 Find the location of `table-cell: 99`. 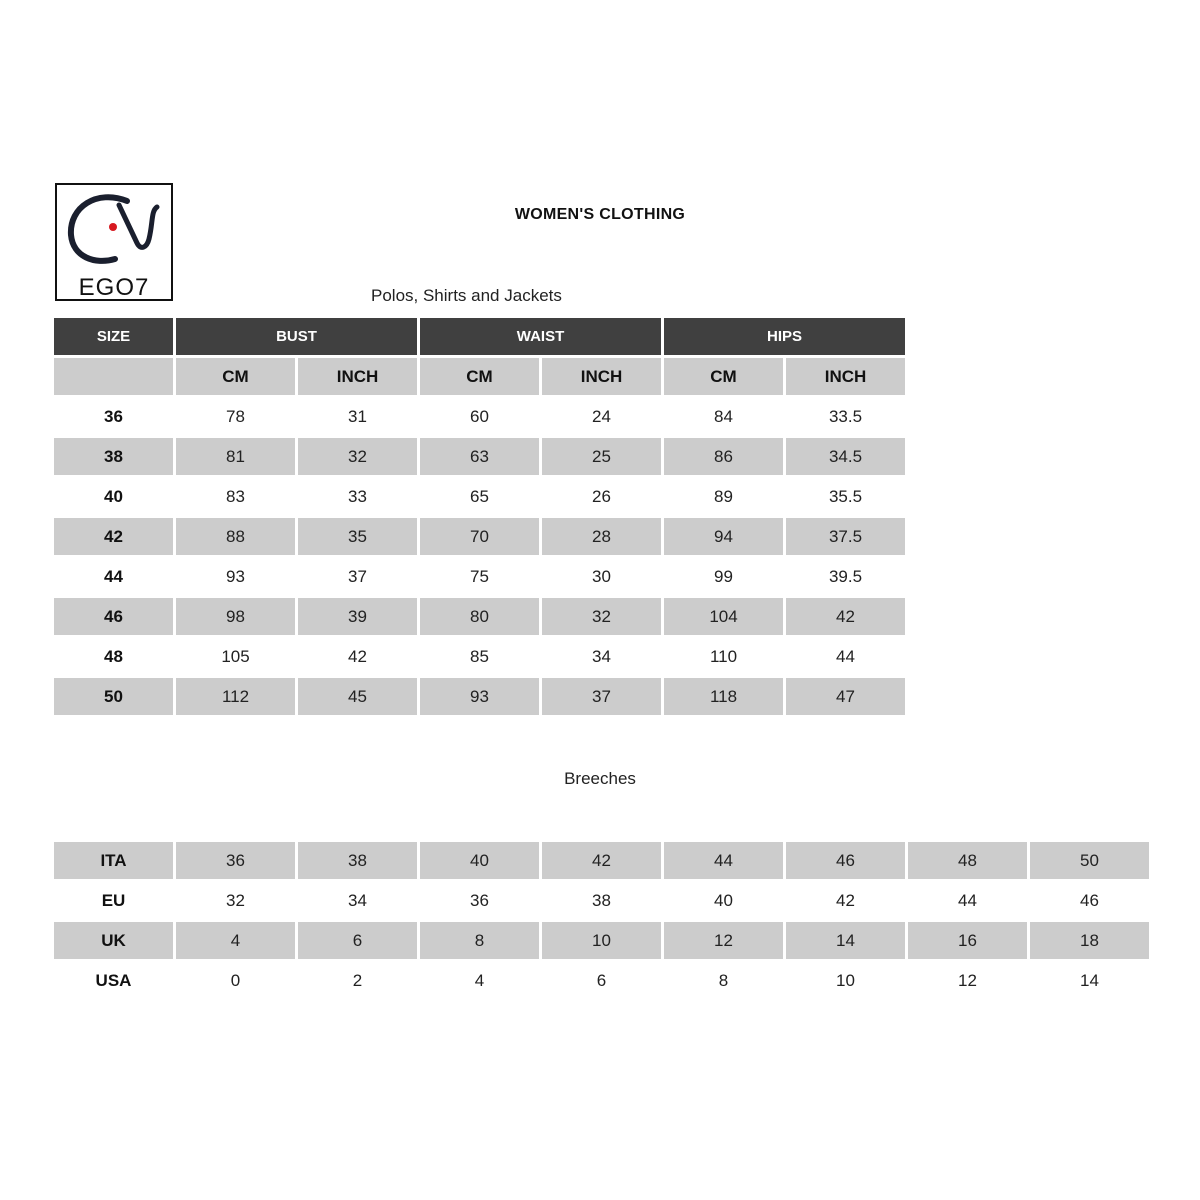

table-cell: 99 is located at coordinates (723, 576).